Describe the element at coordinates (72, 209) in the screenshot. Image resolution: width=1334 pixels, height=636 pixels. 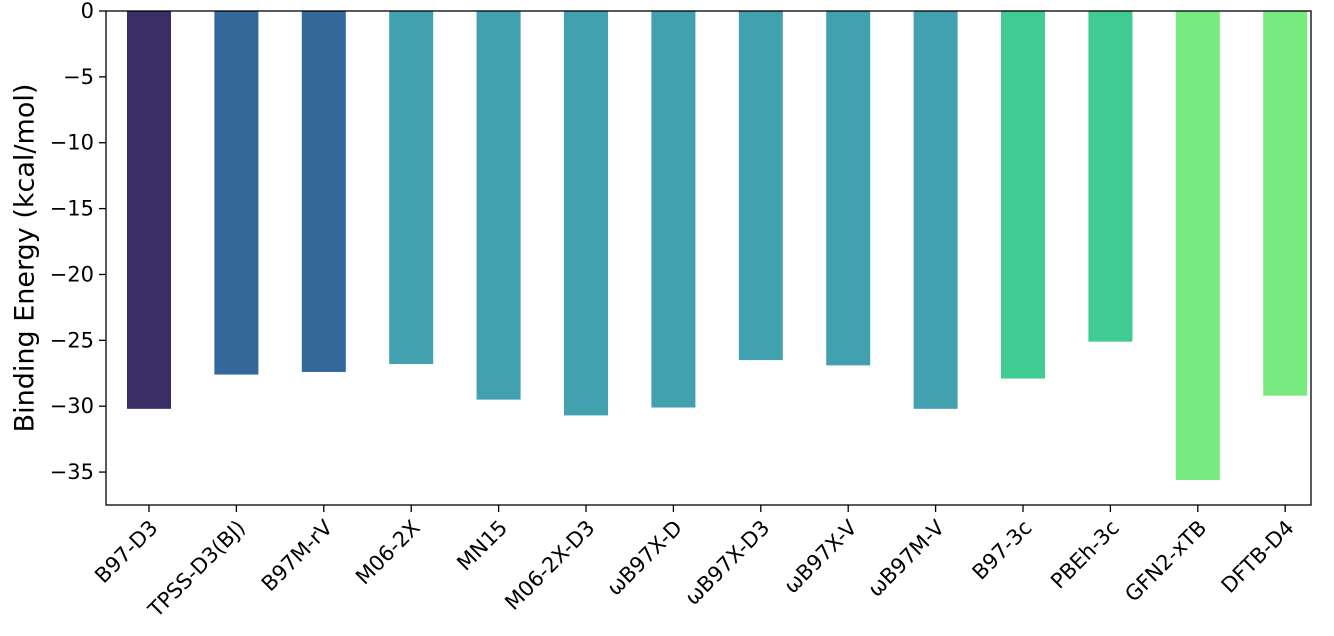
I see `y-tick-label-3: −15` at that location.